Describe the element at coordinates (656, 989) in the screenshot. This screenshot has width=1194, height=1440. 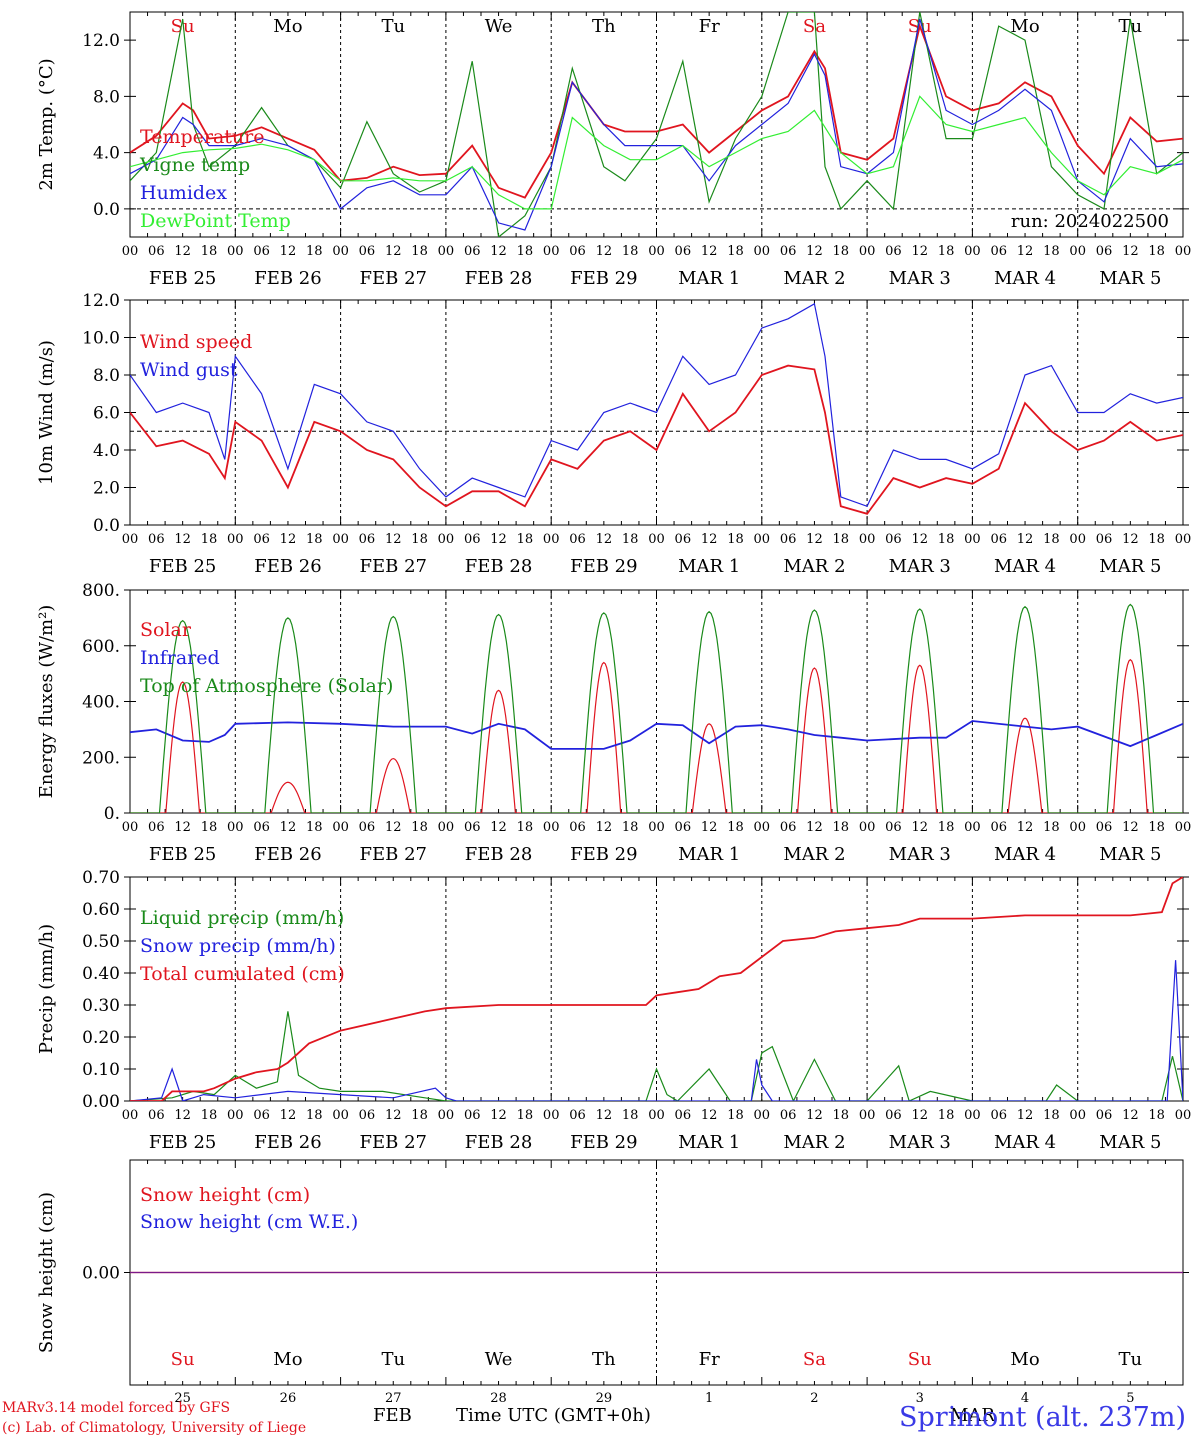
I see `series-line-total-cumulated-cm` at that location.